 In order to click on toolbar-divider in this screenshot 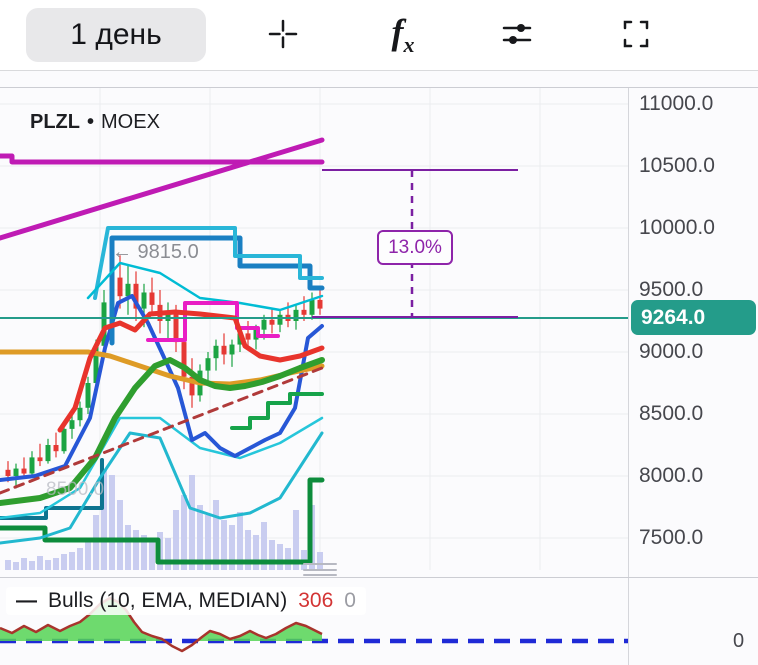, I will do `click(379, 70)`.